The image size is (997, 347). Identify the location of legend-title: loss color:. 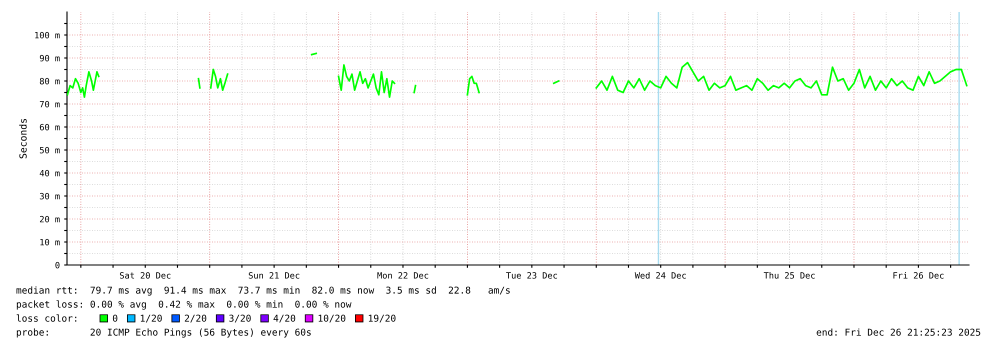
(46, 318).